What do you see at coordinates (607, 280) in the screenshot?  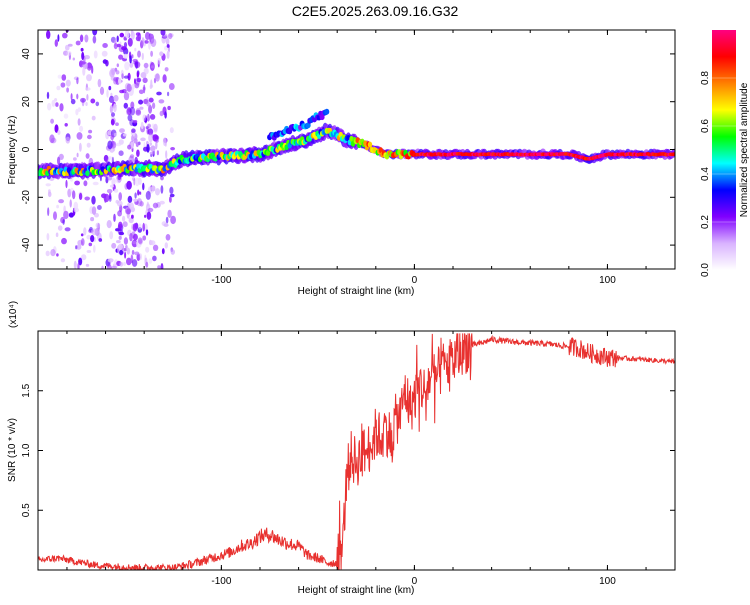 I see `spectrogram-x-tick-label: 100` at bounding box center [607, 280].